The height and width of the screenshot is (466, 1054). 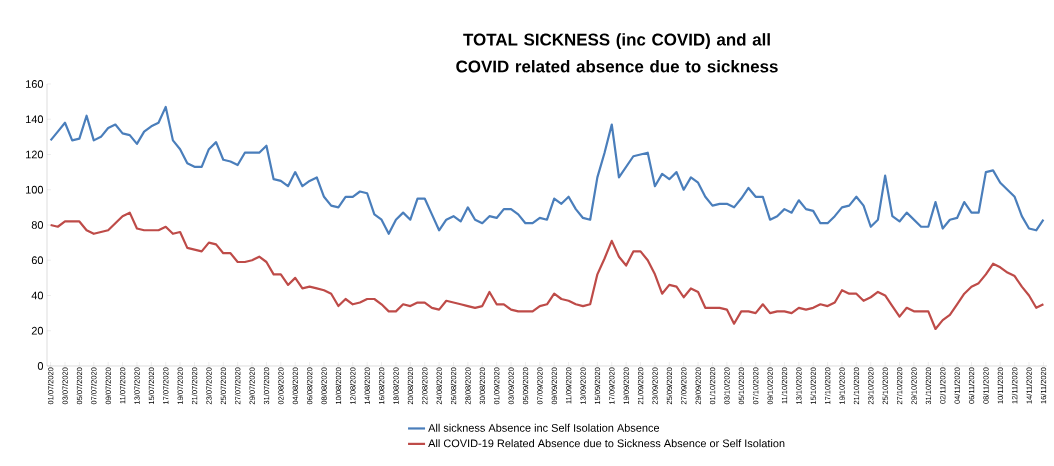 I want to click on y-tick-label: 140, so click(x=35, y=119).